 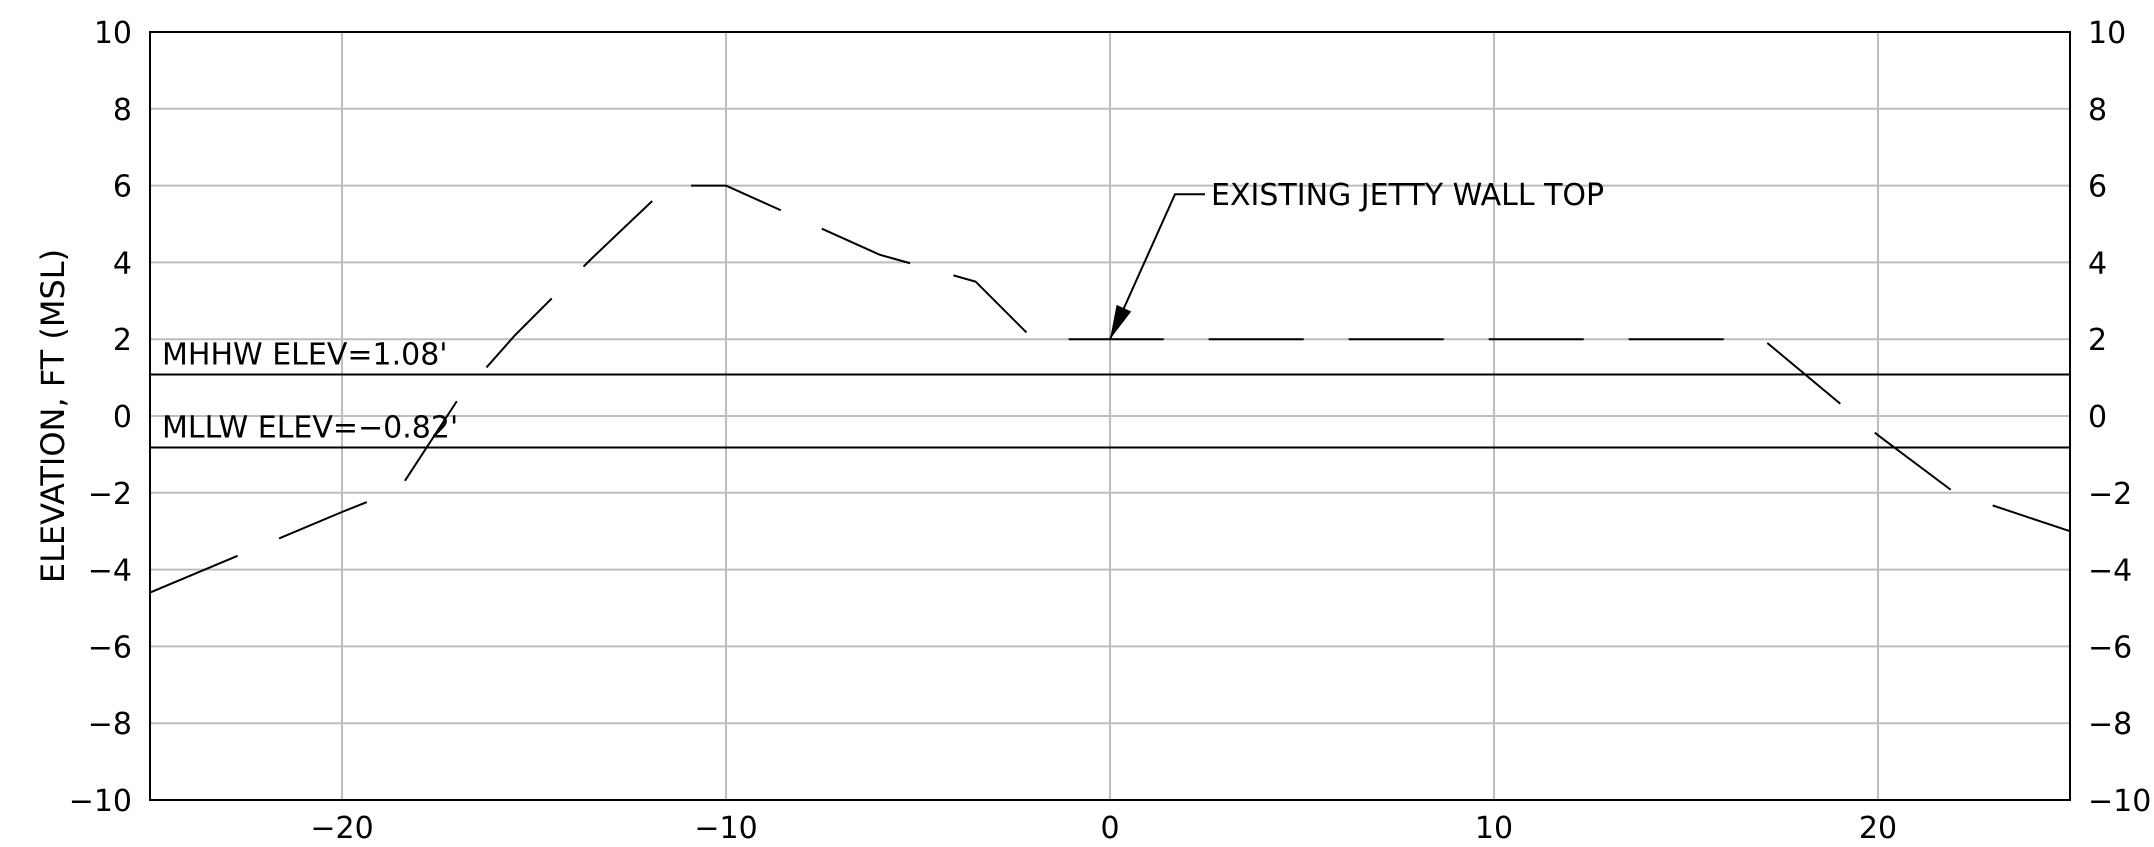 What do you see at coordinates (2110, 647) in the screenshot?
I see `y-tick-label-right: −6` at bounding box center [2110, 647].